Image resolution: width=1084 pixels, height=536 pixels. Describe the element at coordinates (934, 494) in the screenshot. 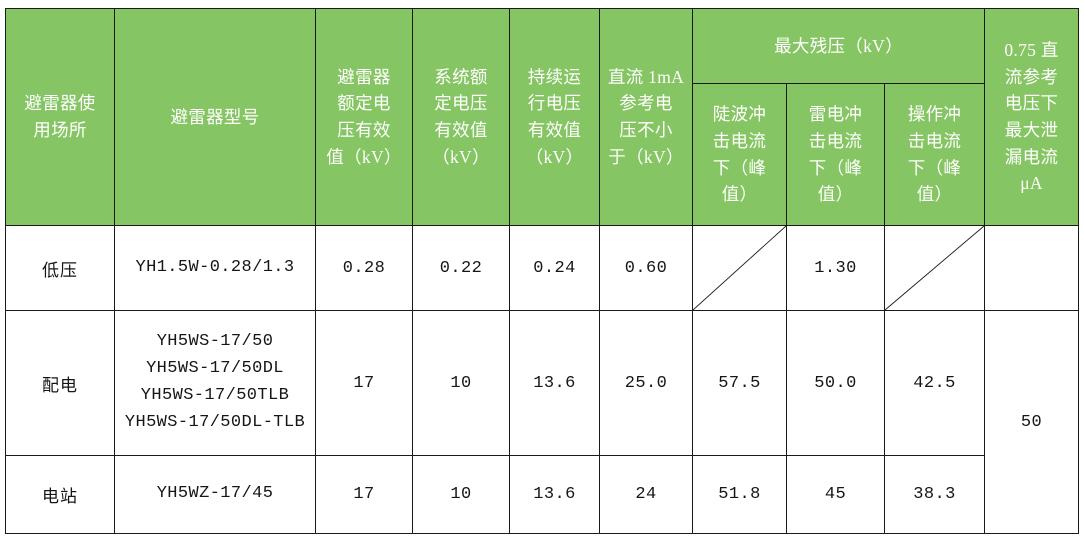

I see `cell-switching-impulse: 38.3` at that location.